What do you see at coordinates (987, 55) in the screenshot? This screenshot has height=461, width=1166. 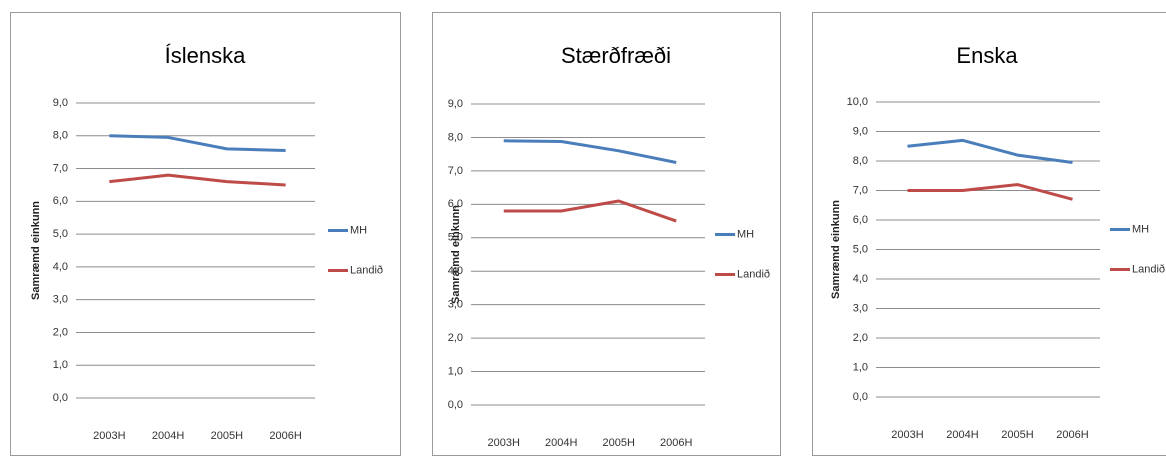 I see `chart-title: Enska` at bounding box center [987, 55].